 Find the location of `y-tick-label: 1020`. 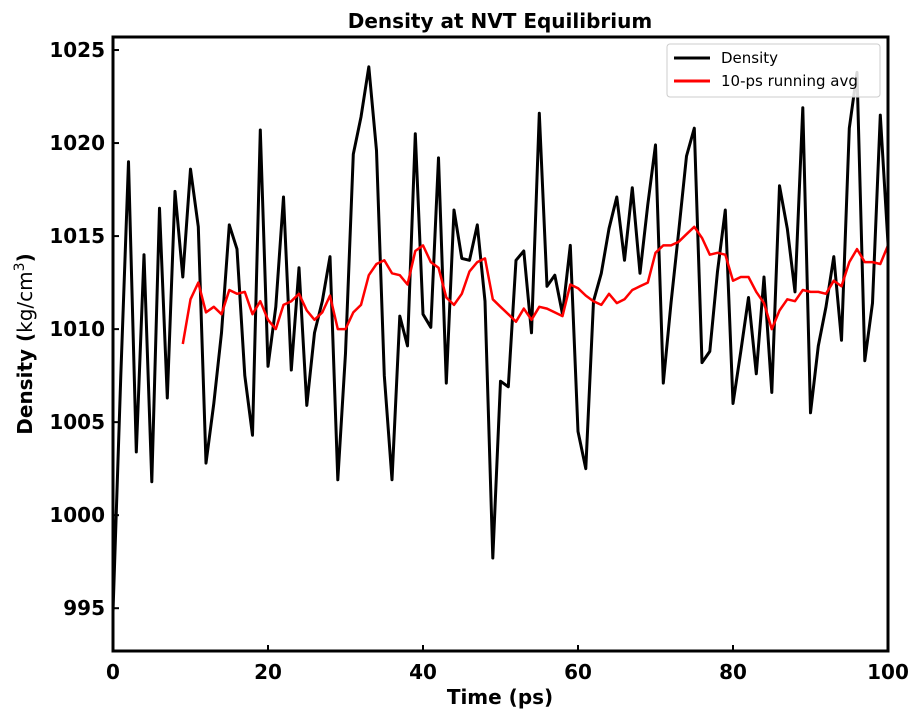

y-tick-label: 1020 is located at coordinates (77, 143).